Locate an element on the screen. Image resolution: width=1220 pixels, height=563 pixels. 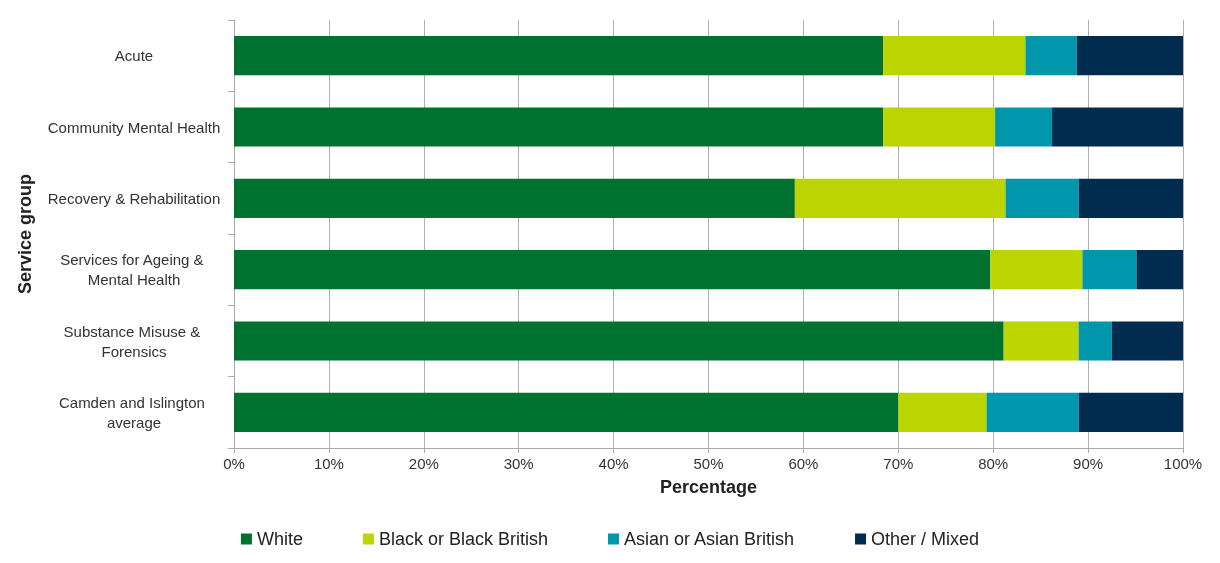
legend-label: Asian or Asian British is located at coordinates (709, 539).